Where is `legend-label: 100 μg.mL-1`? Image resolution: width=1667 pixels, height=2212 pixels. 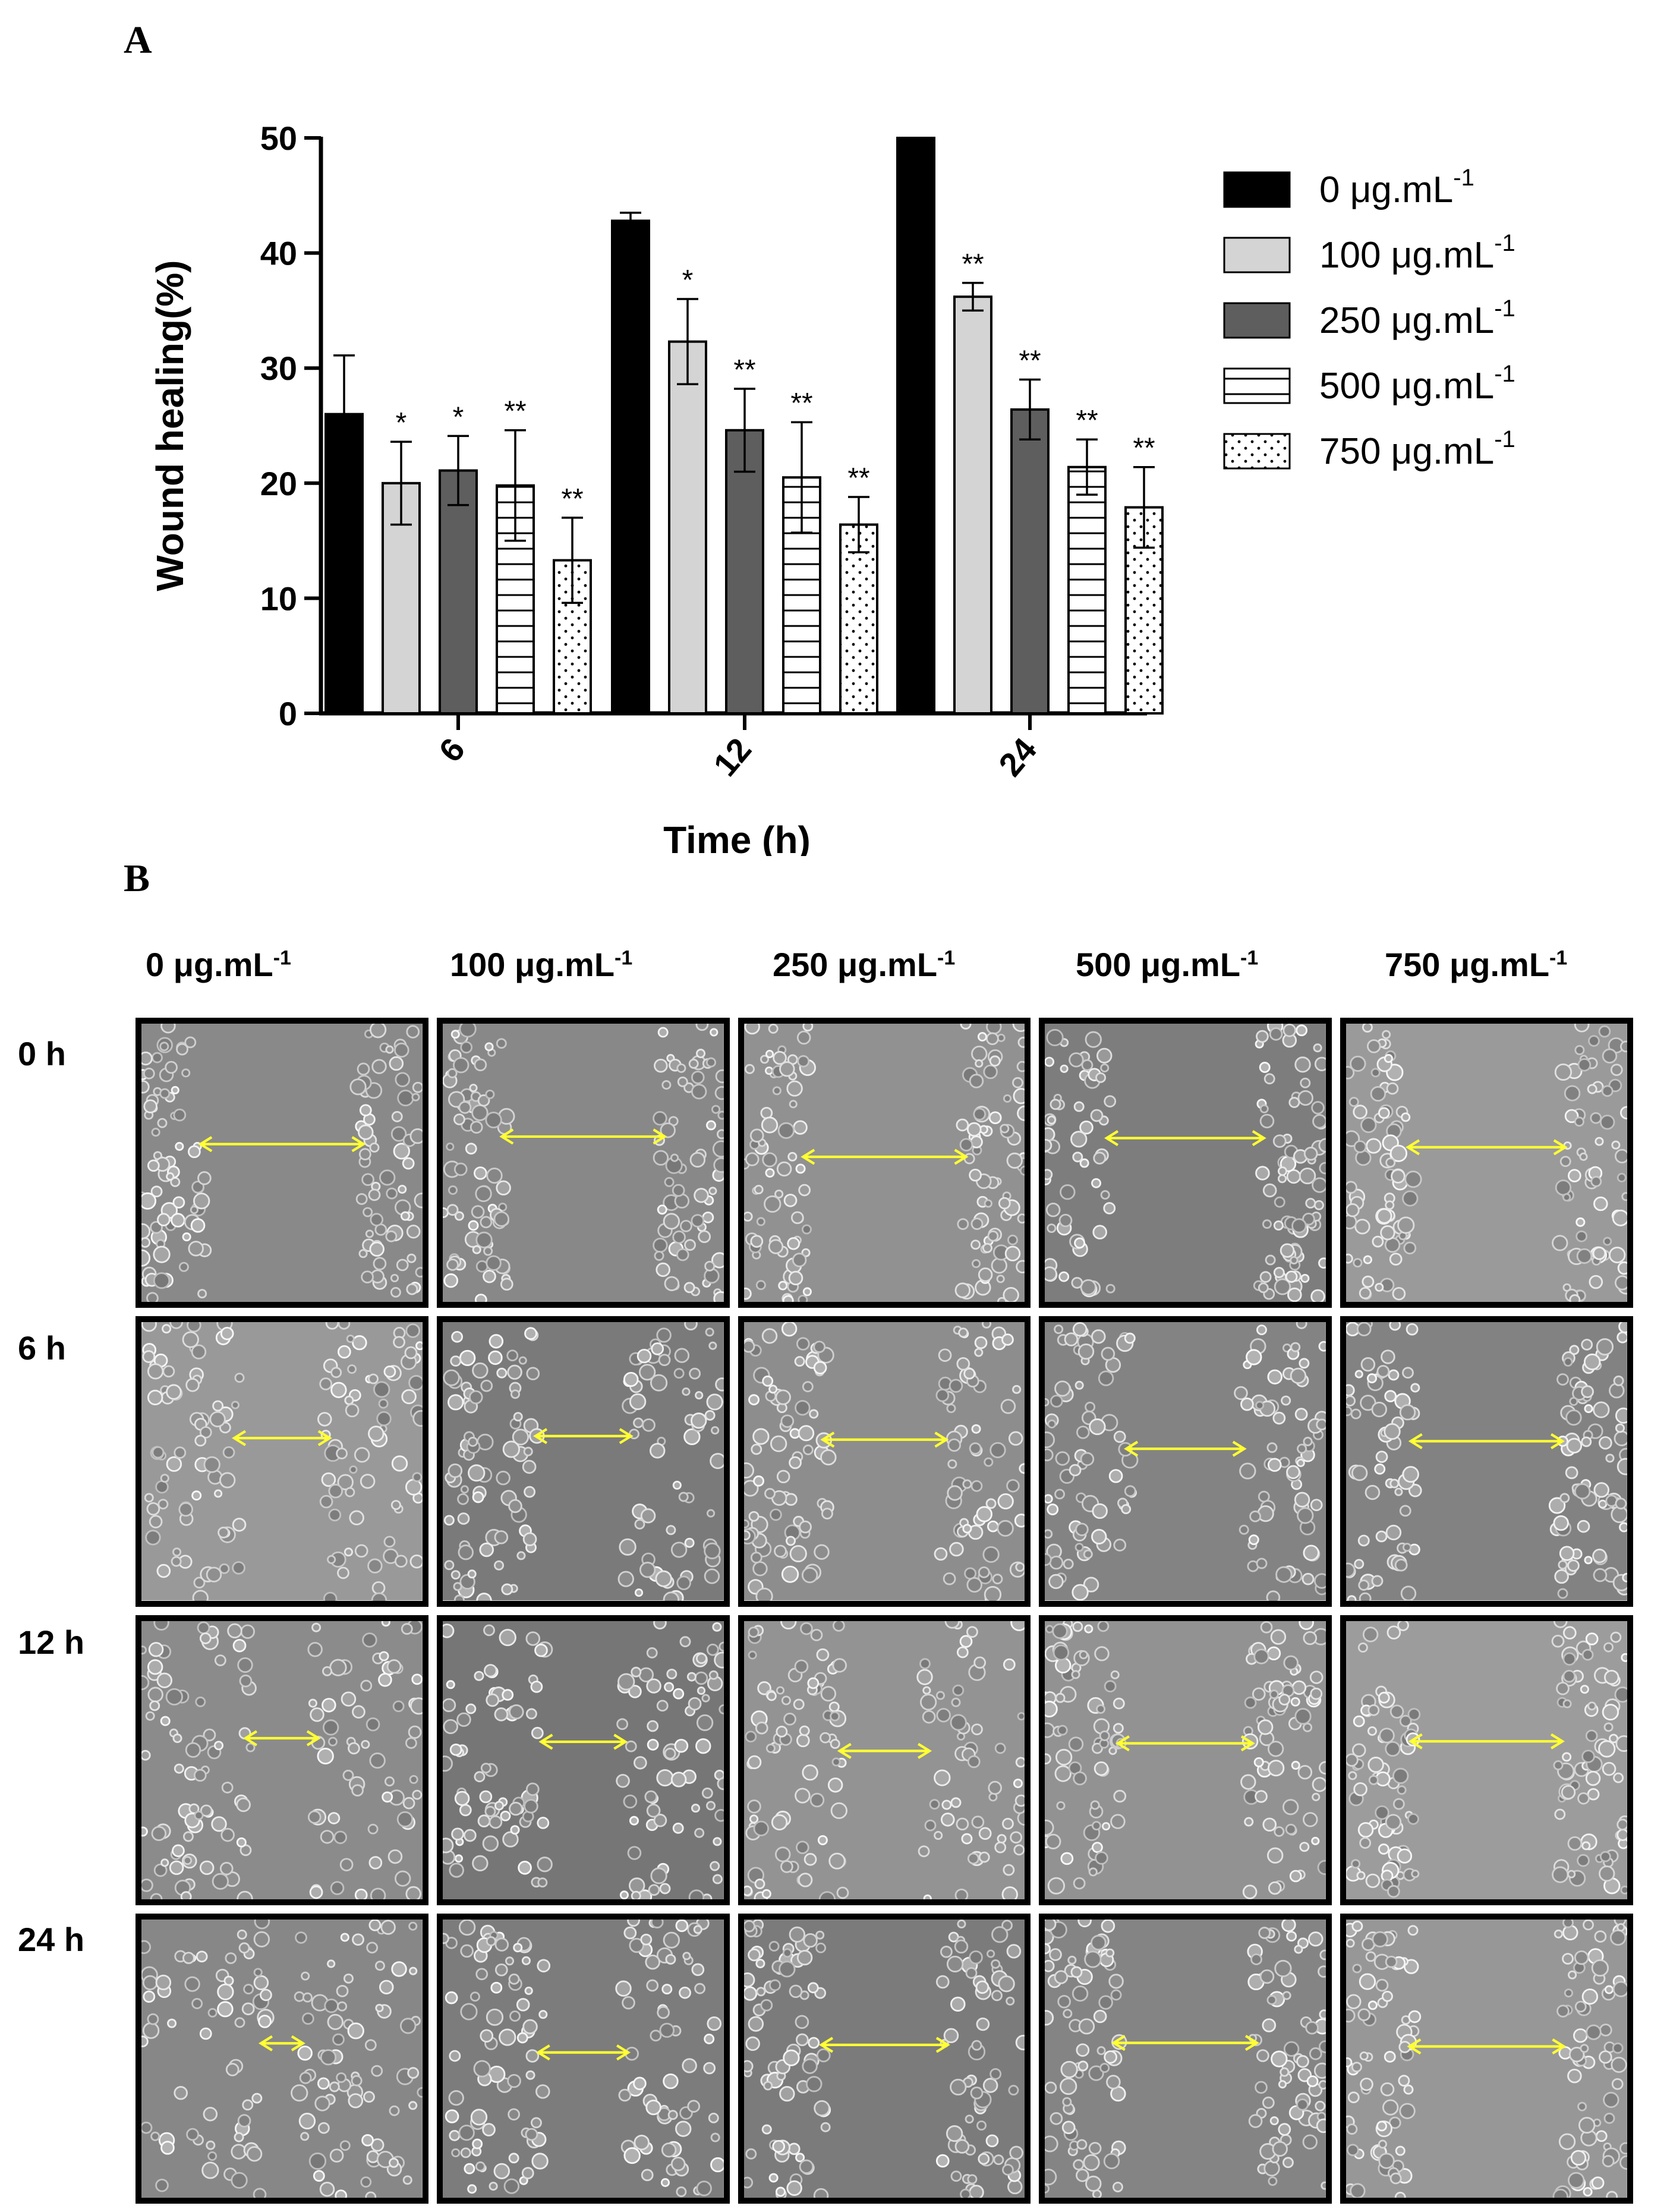 legend-label: 100 μg.mL-1 is located at coordinates (1417, 253).